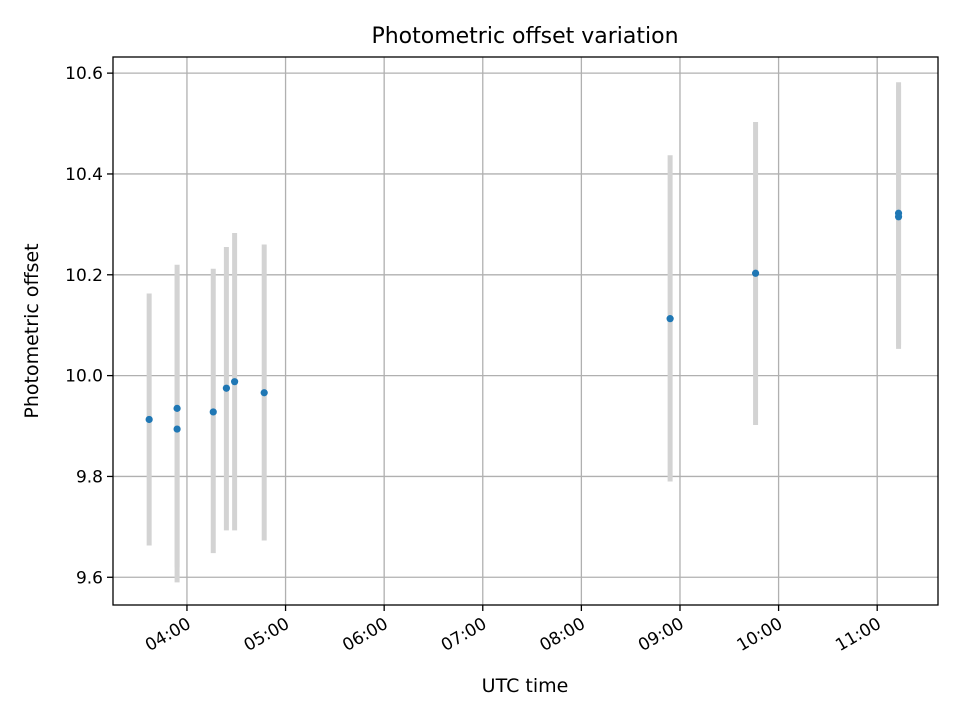 The image size is (960, 725). I want to click on y-tick-label: 9.6, so click(89, 578).